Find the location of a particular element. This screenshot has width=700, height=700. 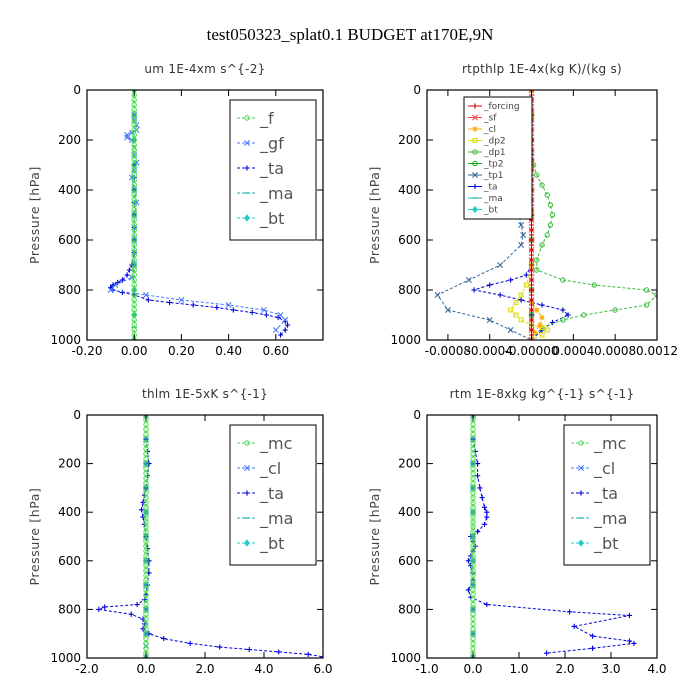

legend-box is located at coordinates (607, 495).